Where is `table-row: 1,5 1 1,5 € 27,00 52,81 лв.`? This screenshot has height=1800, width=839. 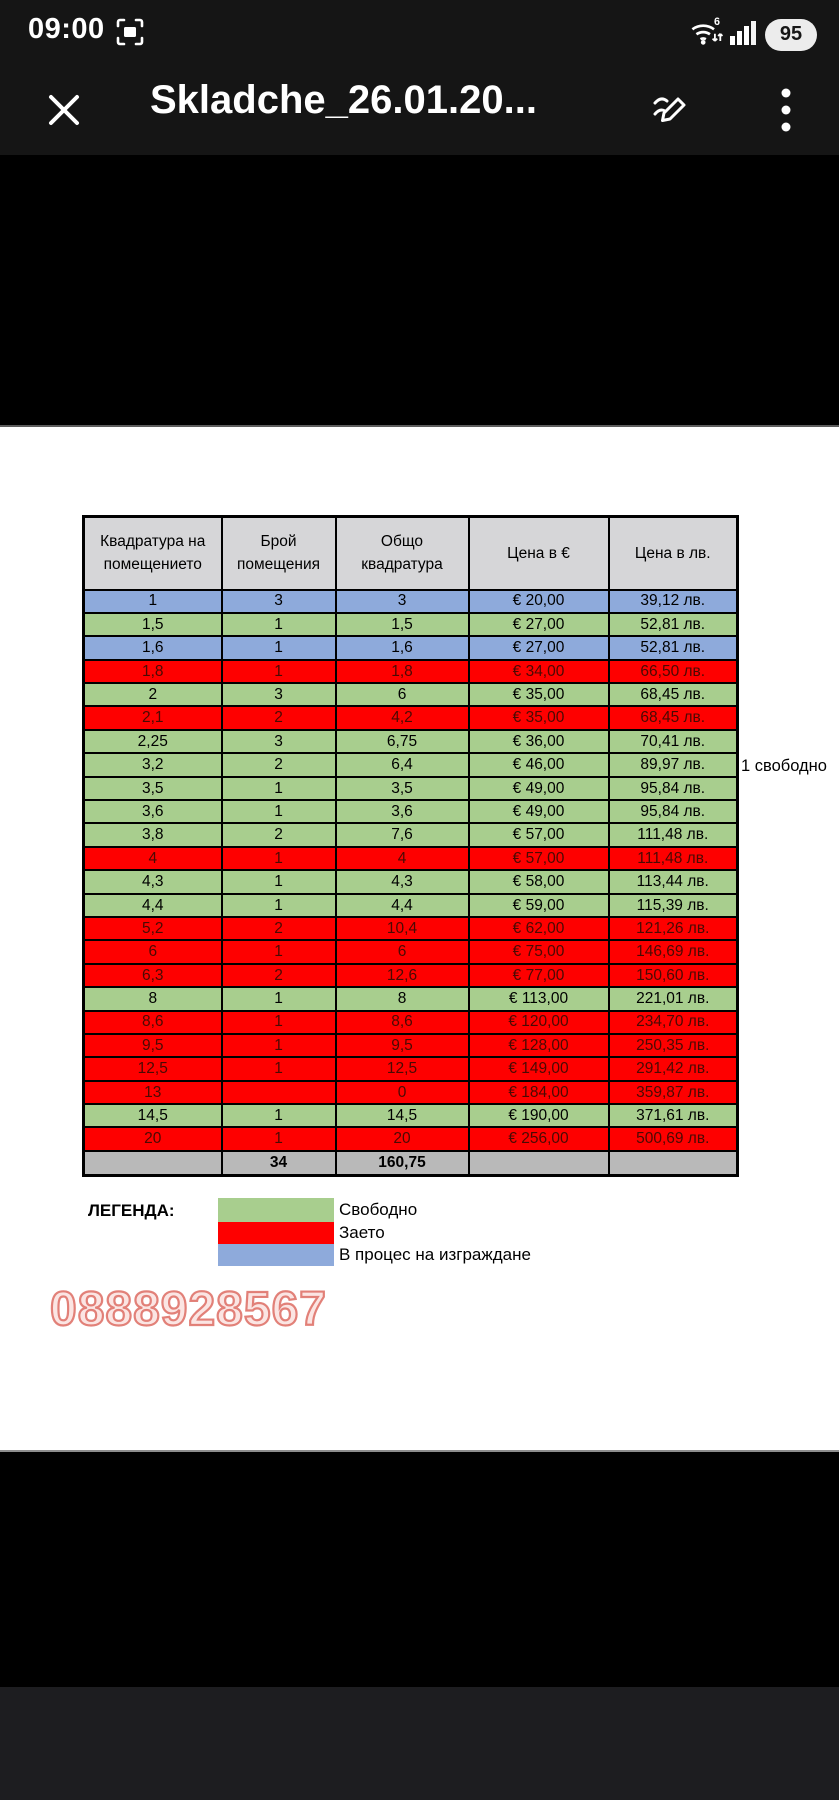
table-row: 1,5 1 1,5 € 27,00 52,81 лв. is located at coordinates (410, 624).